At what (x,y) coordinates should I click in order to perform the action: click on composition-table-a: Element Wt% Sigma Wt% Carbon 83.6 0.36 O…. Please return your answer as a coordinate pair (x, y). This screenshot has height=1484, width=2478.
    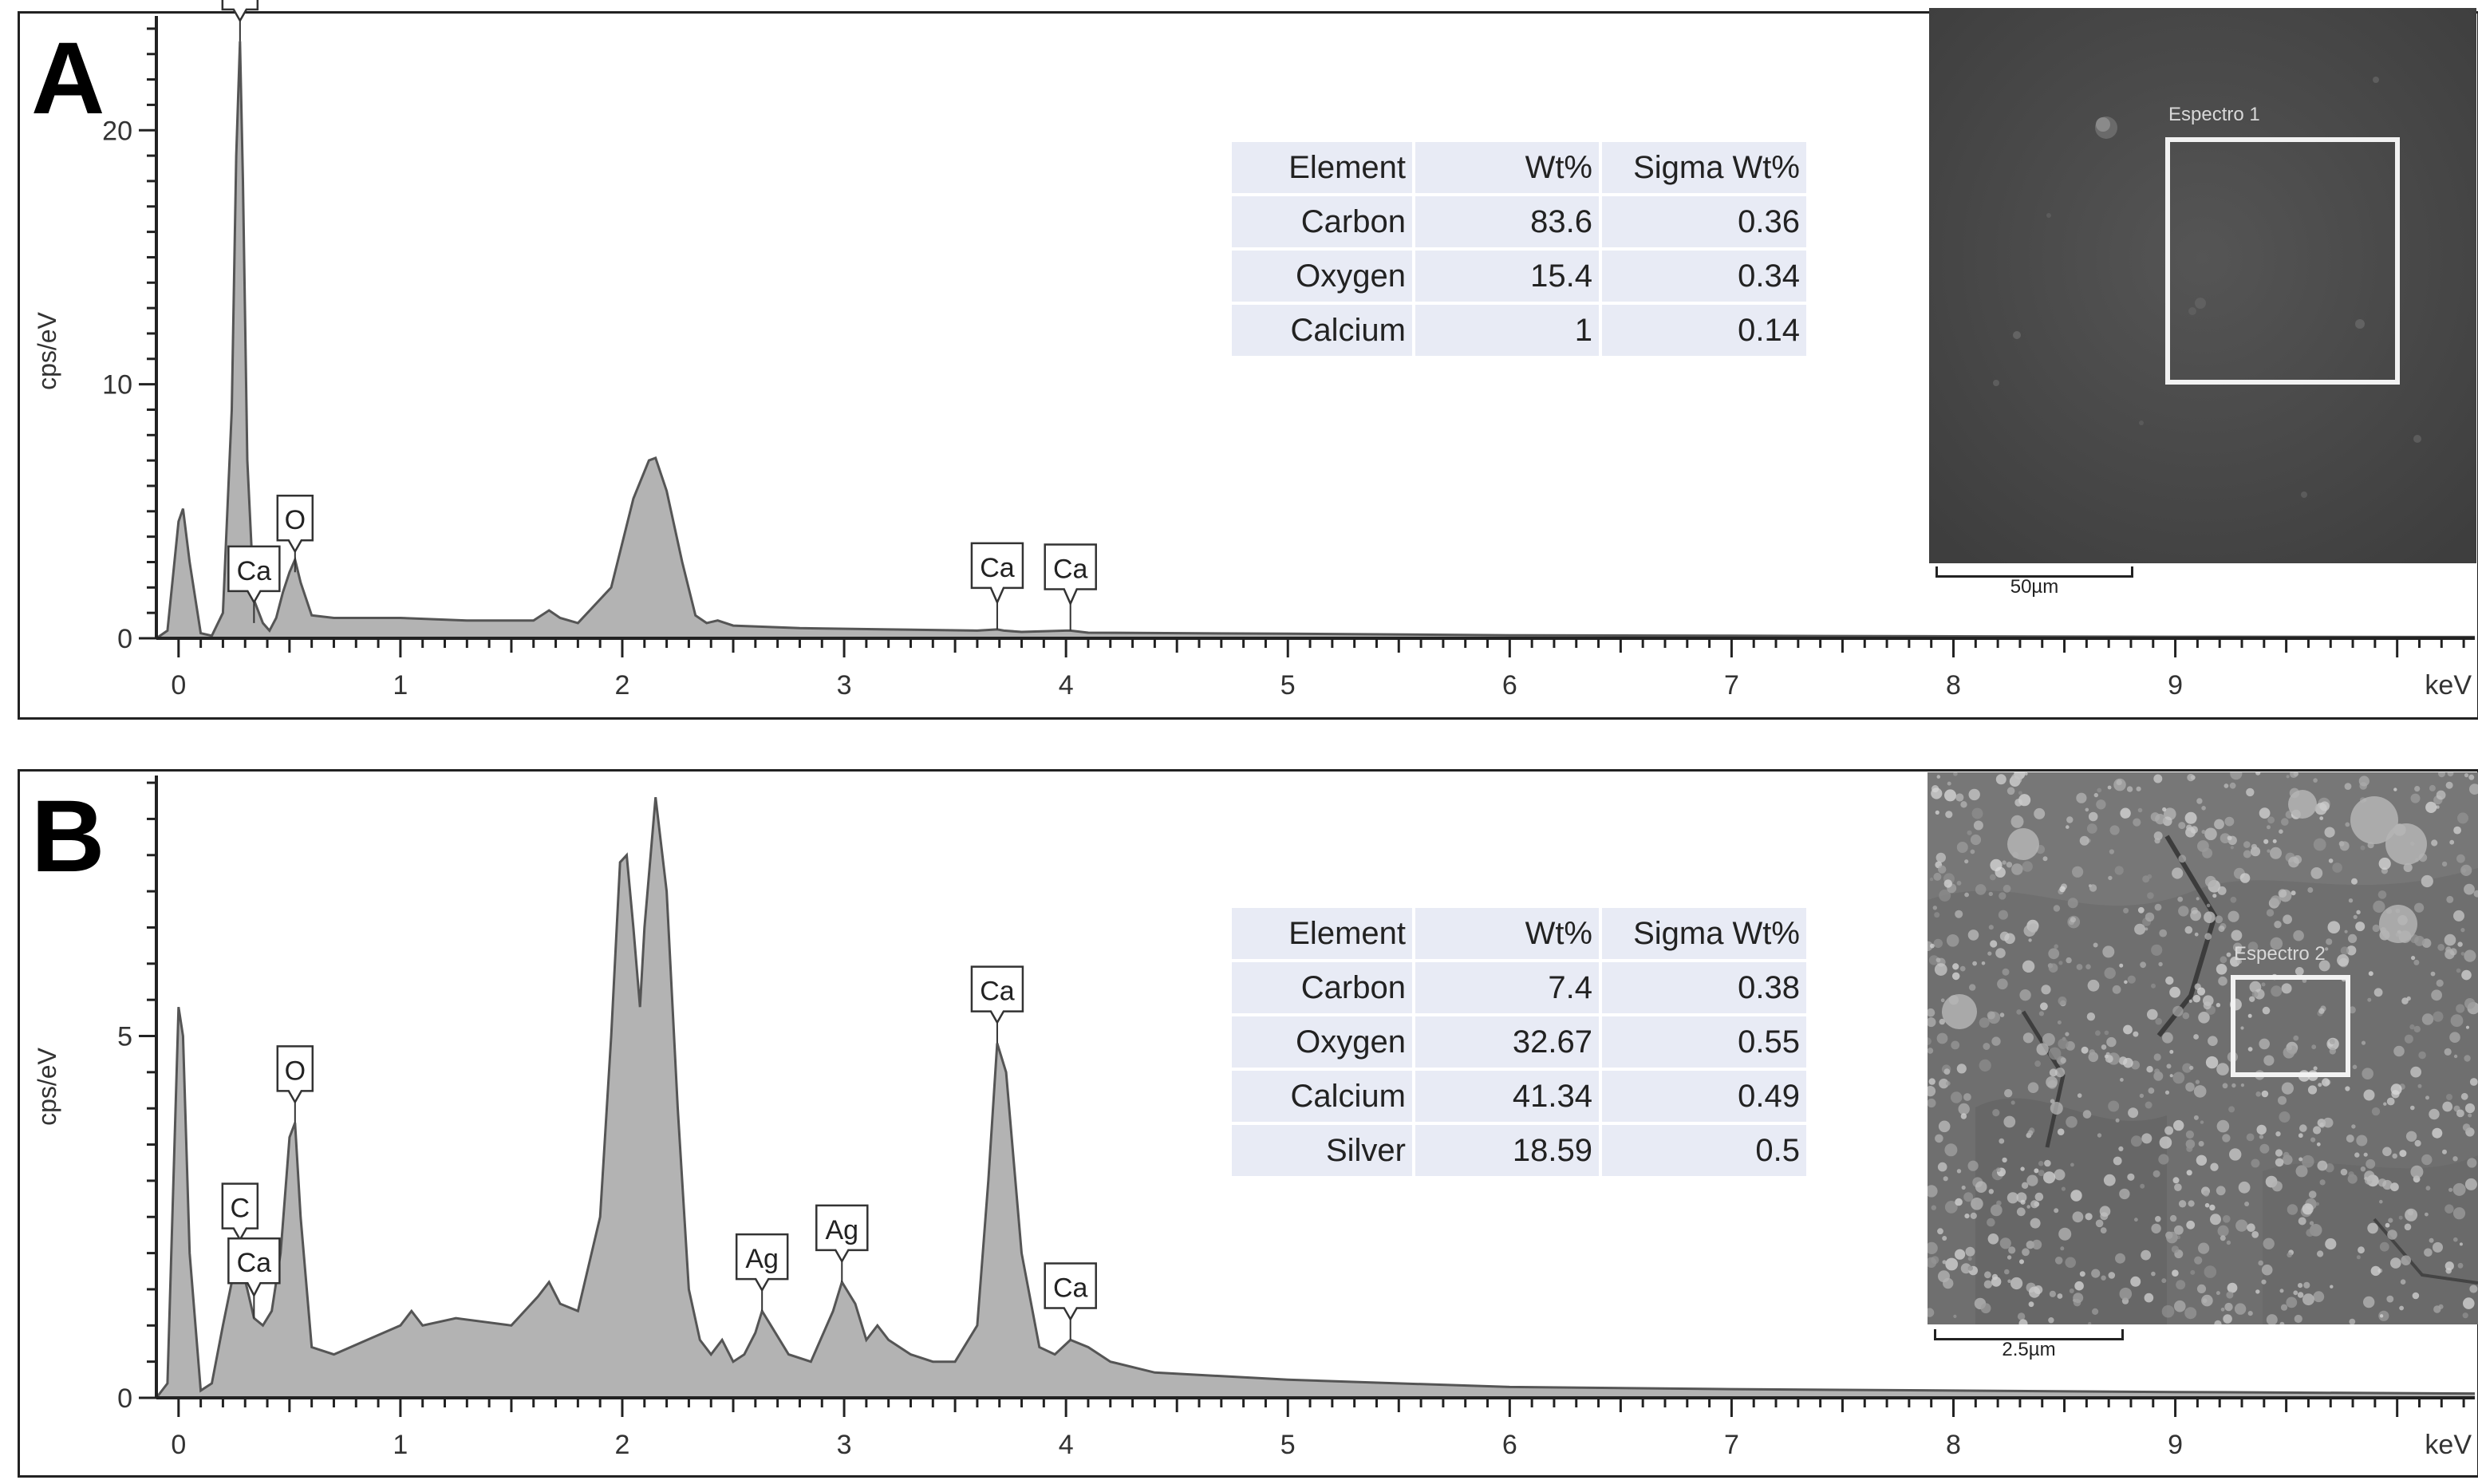
    Looking at the image, I should click on (1519, 249).